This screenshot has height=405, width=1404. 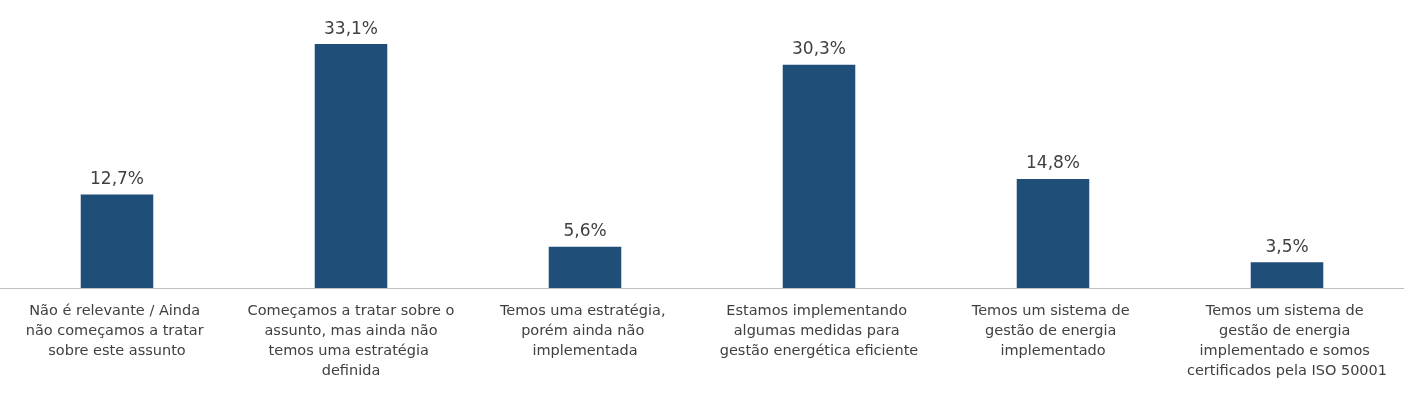 What do you see at coordinates (584, 330) in the screenshot?
I see `x-tick-label: Temos uma estratégia, porém ainda não implementada` at bounding box center [584, 330].